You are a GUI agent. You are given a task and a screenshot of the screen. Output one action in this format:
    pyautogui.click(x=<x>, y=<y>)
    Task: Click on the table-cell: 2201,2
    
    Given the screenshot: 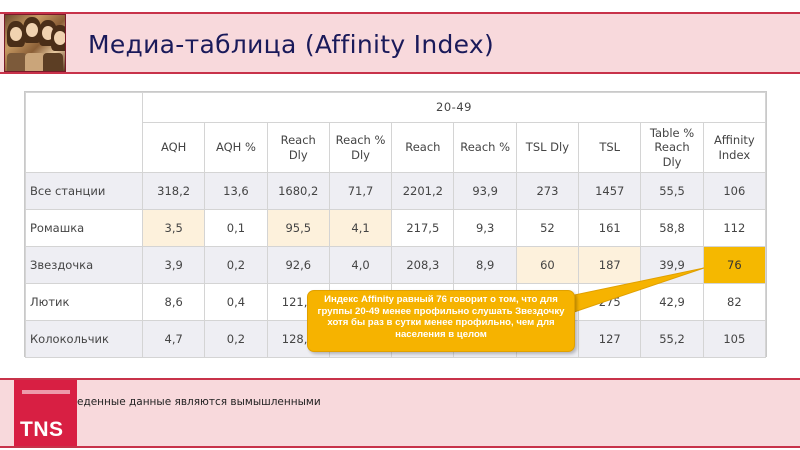 What is the action you would take?
    pyautogui.click(x=423, y=191)
    